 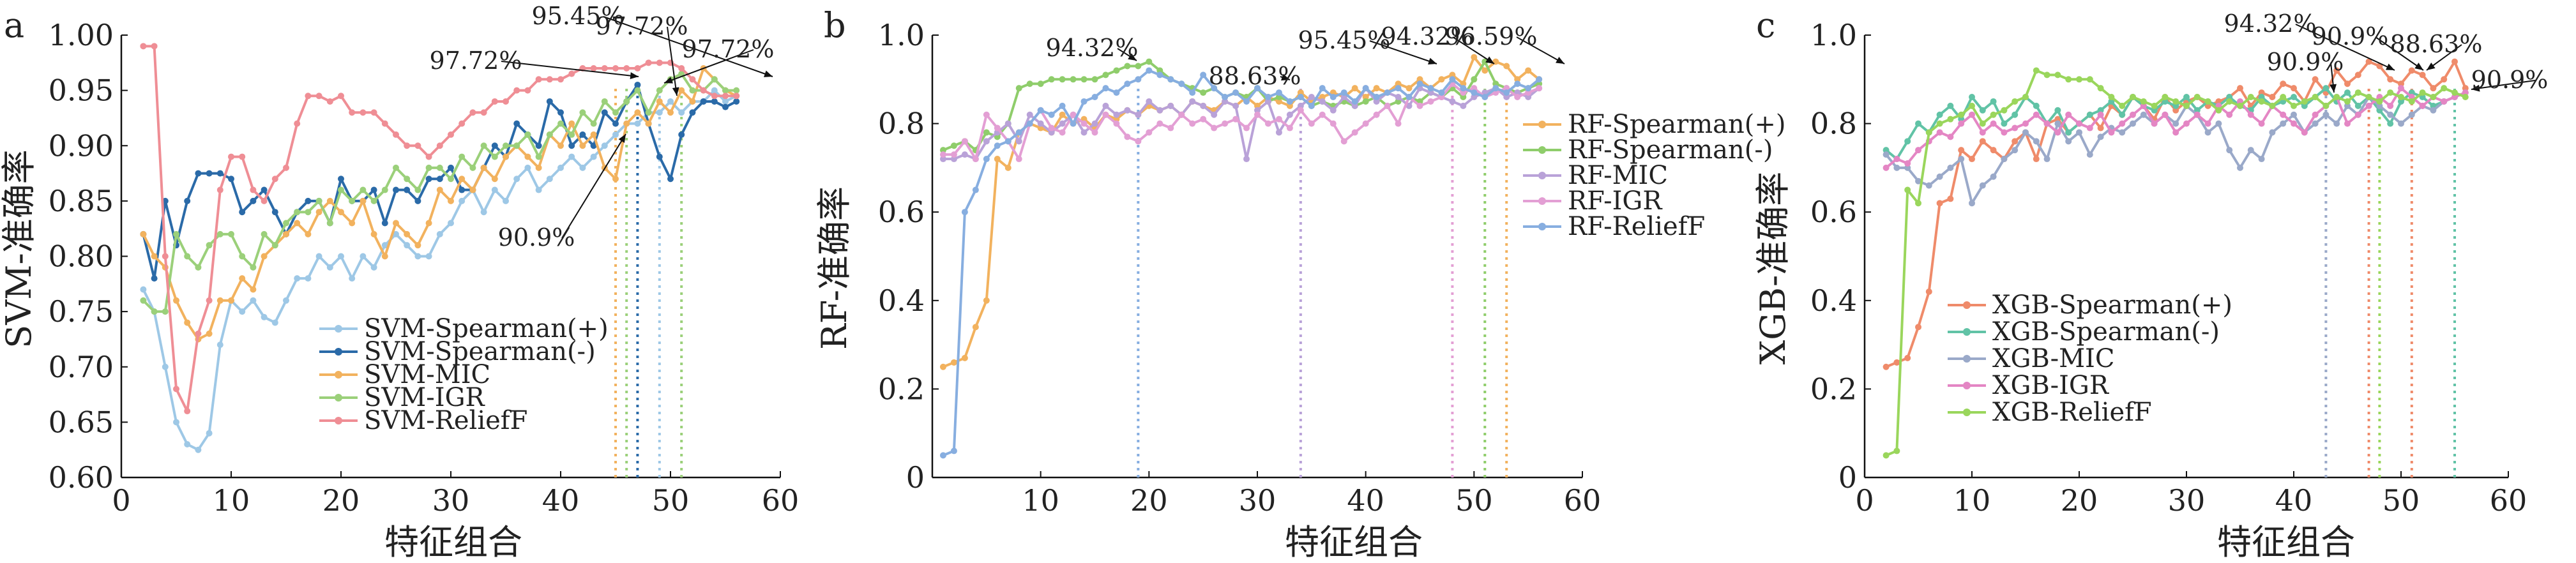 What do you see at coordinates (1637, 226) in the screenshot?
I see `legend-label: RF-ReliefF` at bounding box center [1637, 226].